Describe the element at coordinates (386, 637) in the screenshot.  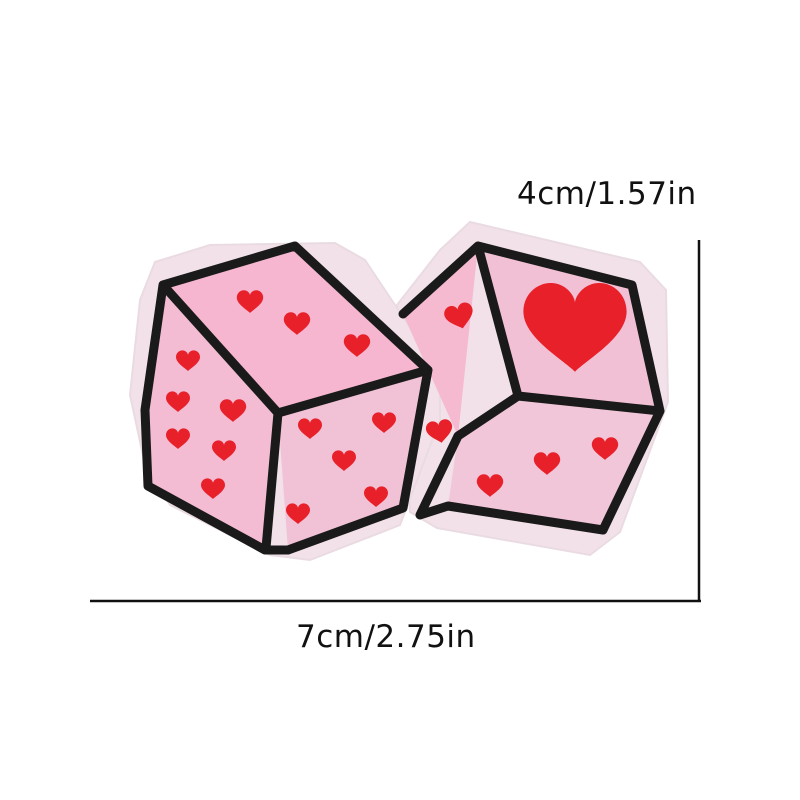
I see `width-dimension-label: 7cm/2.75in` at that location.